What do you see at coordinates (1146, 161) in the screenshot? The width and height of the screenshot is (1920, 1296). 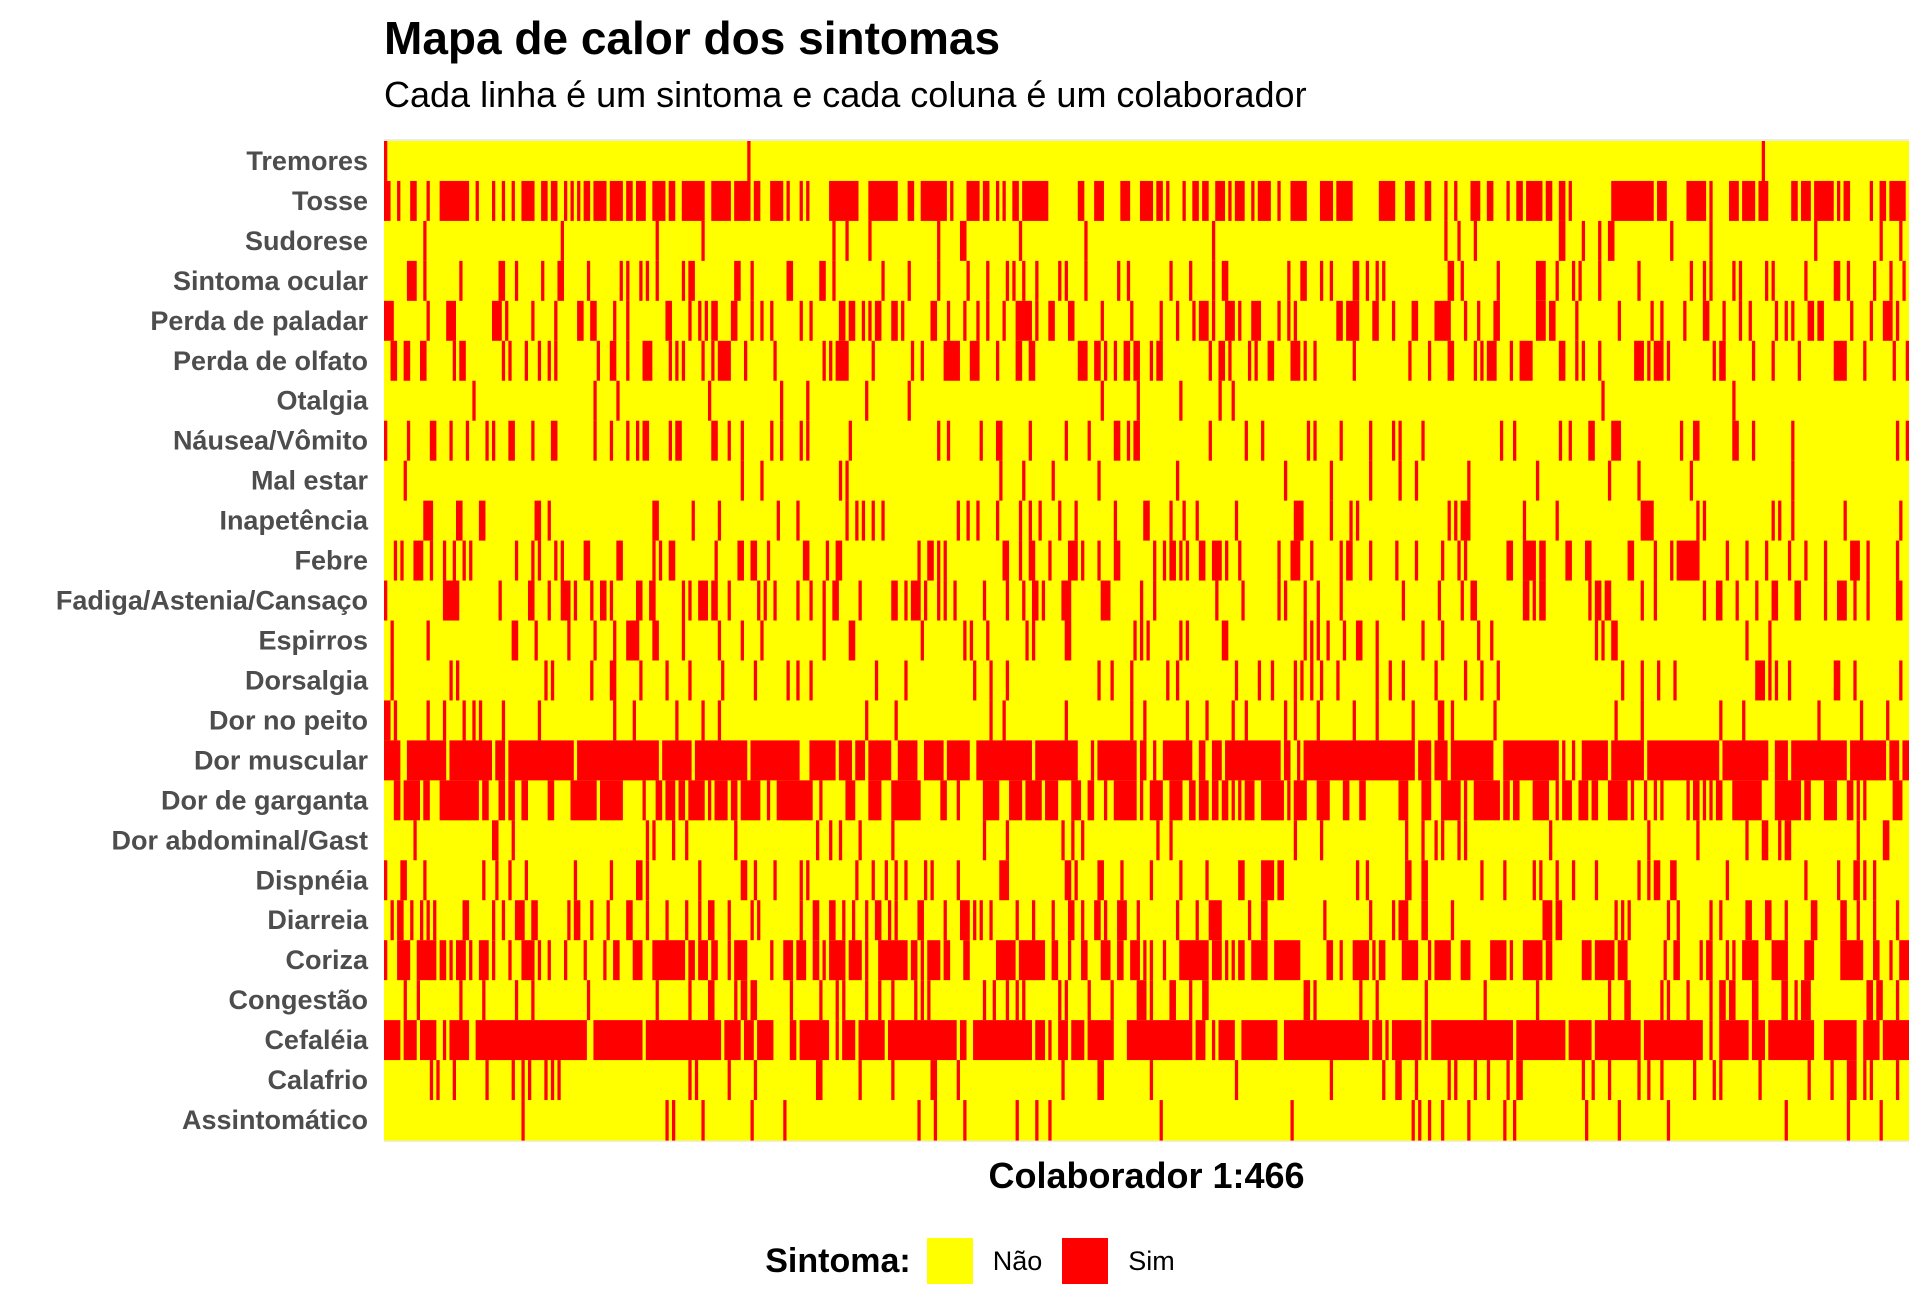 I see `heatmap-row-background` at bounding box center [1146, 161].